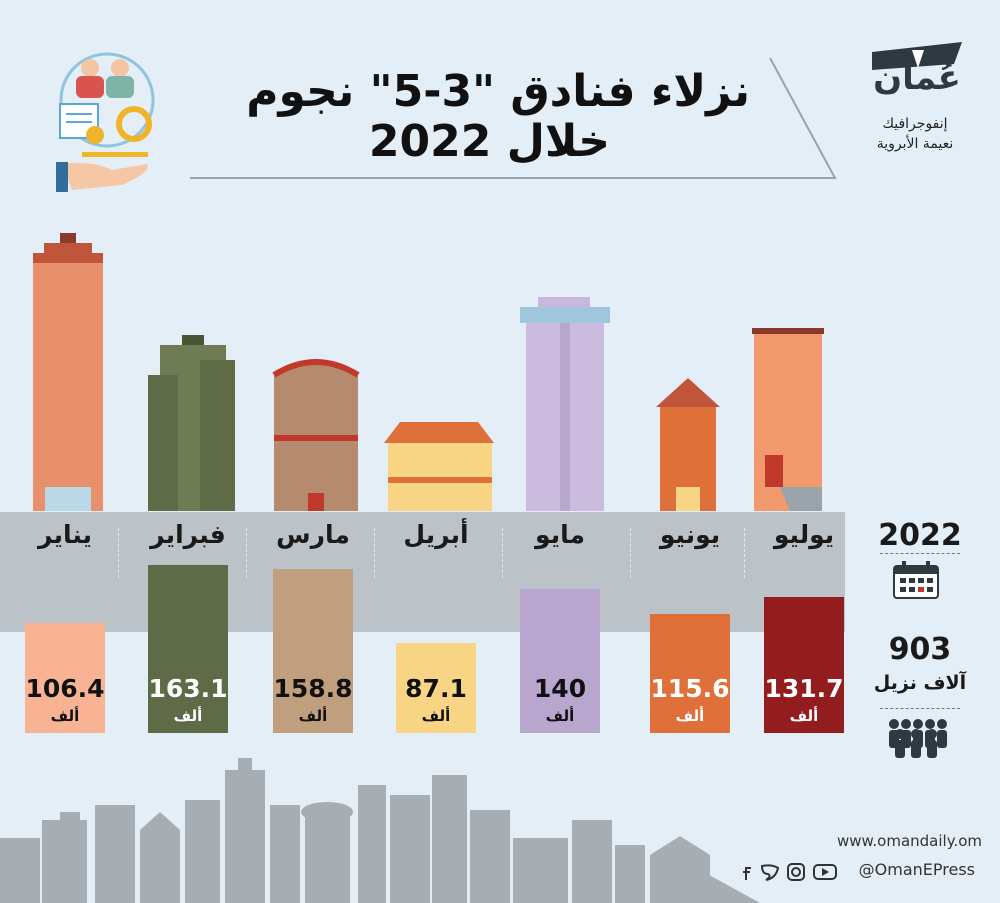  Describe the element at coordinates (804, 716) in the screenshot. I see `unit-label-july: ألف` at that location.